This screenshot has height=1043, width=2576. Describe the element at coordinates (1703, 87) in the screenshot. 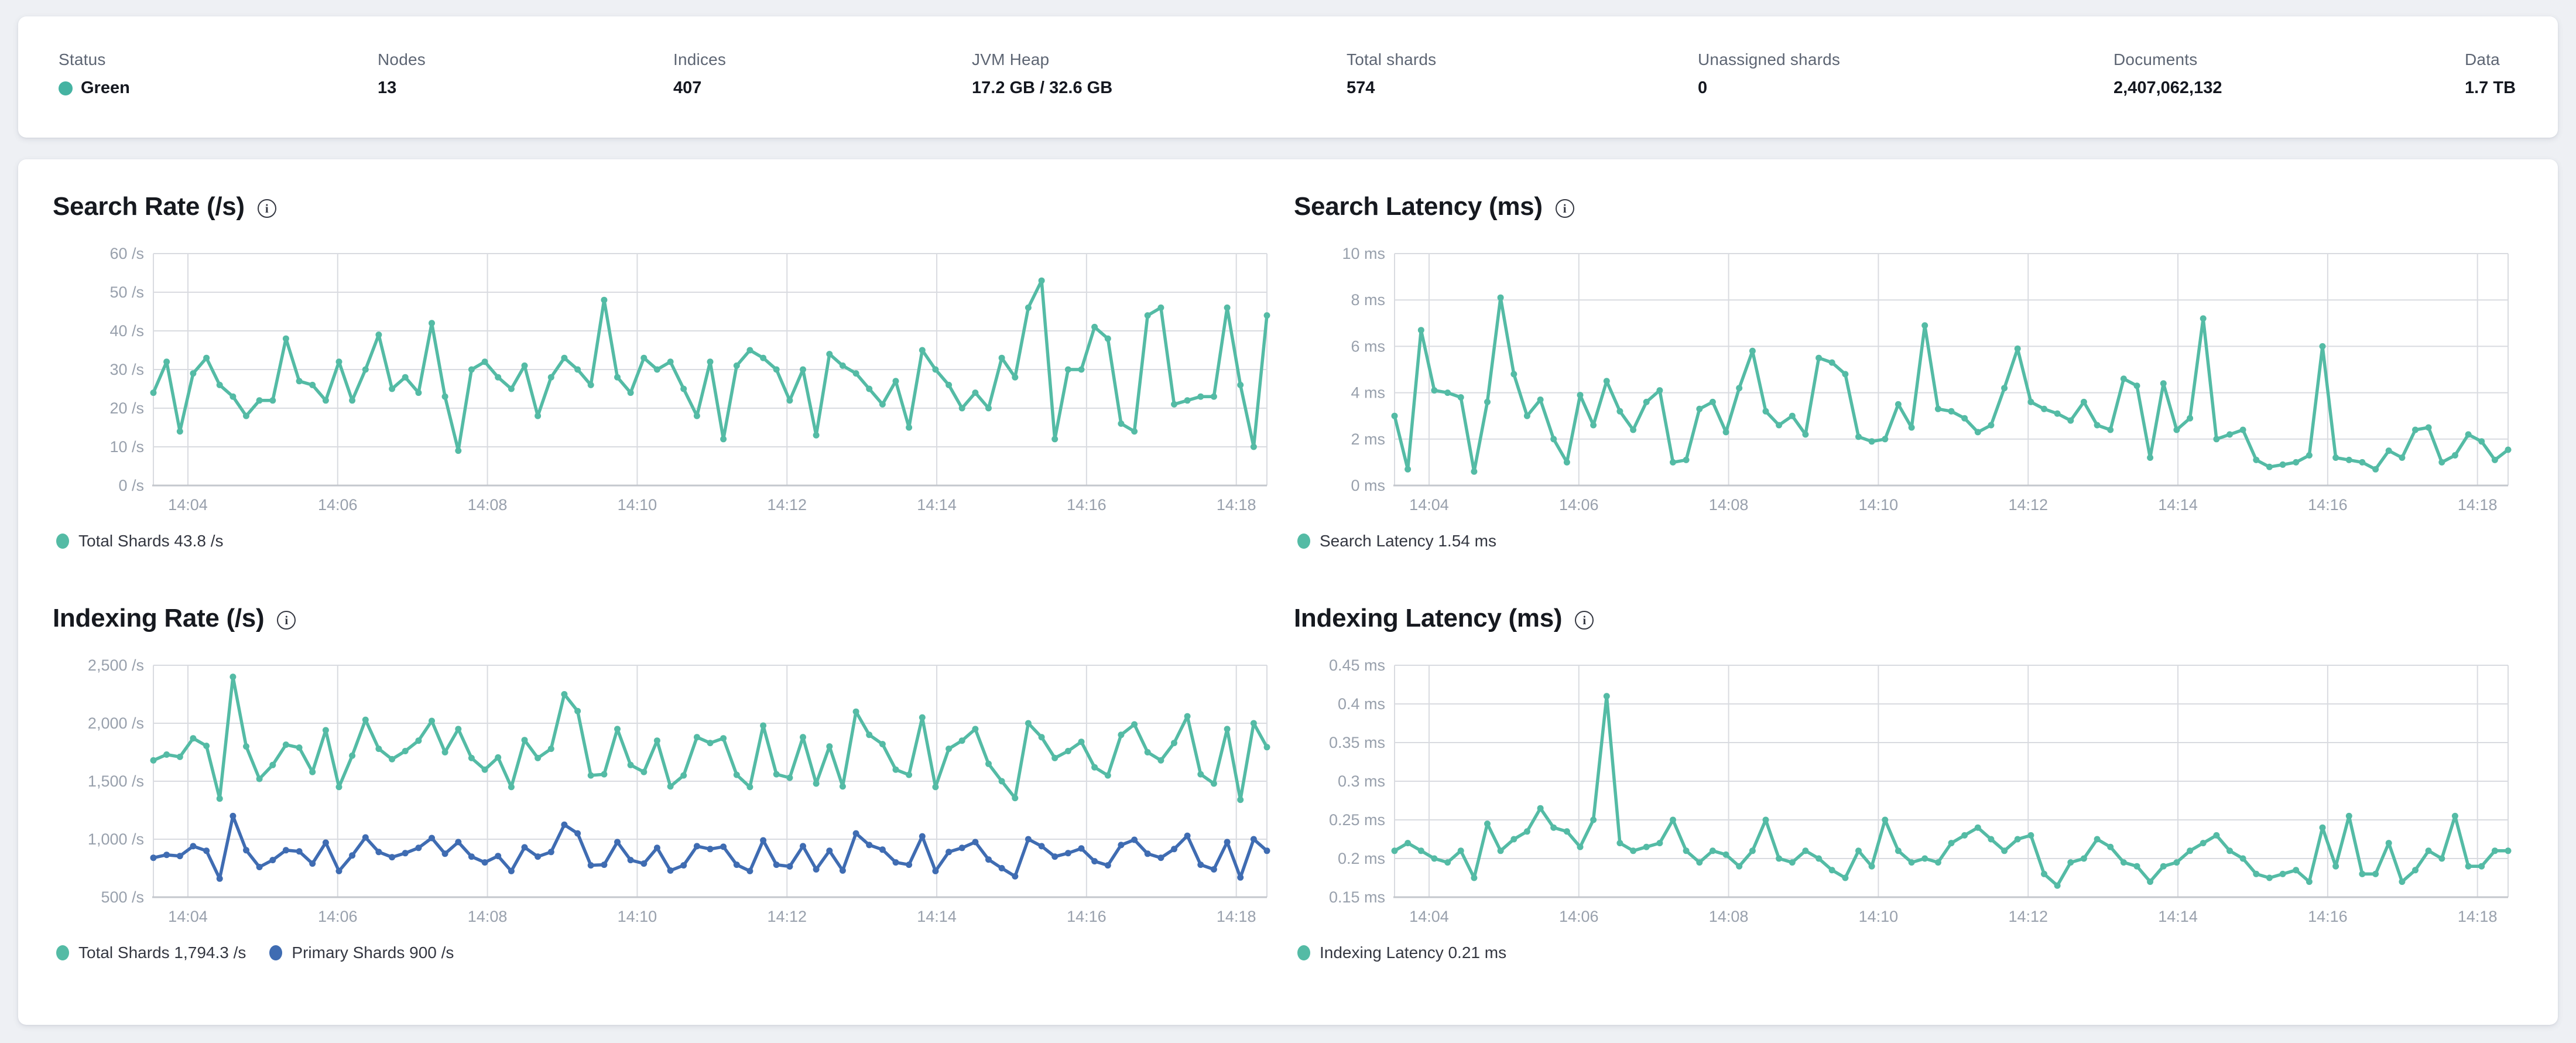

I see `stat-unassigned-shards-value: 0` at that location.